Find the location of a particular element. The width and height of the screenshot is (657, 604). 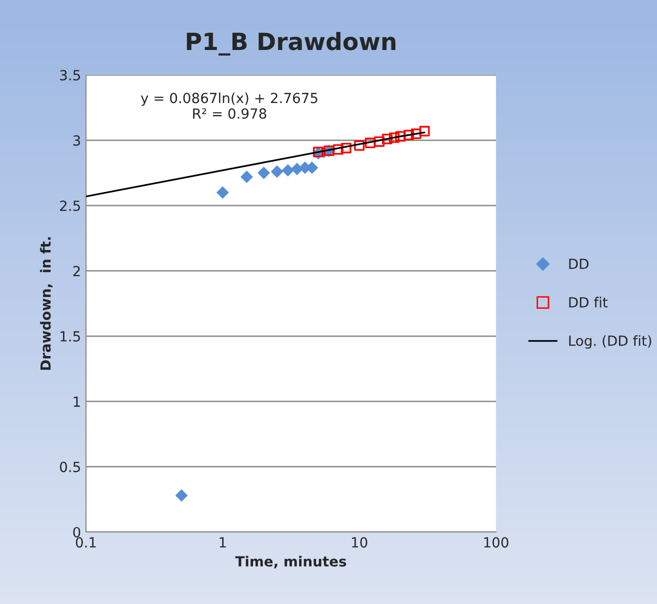

y-axis-title: Drawdown, in ft. is located at coordinates (46, 303).